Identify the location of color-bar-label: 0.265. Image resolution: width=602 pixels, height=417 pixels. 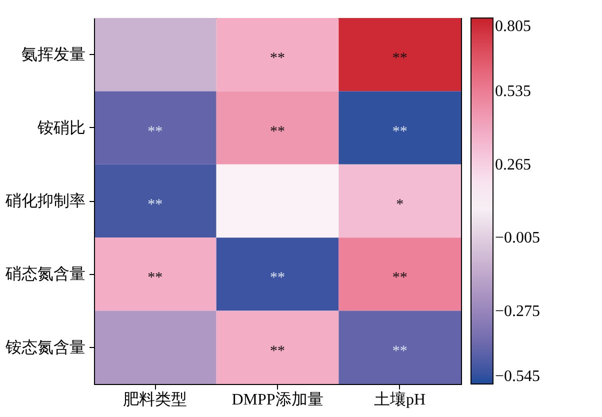
(513, 165).